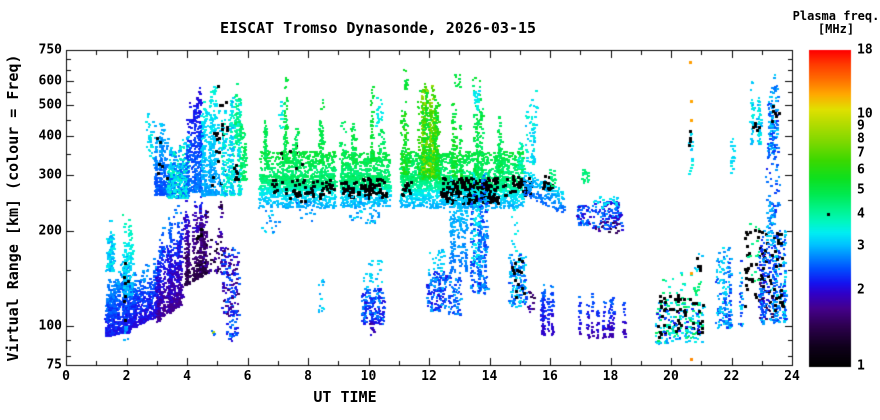 This screenshot has height=420, width=880. I want to click on y-tick-label: 75, so click(54, 365).